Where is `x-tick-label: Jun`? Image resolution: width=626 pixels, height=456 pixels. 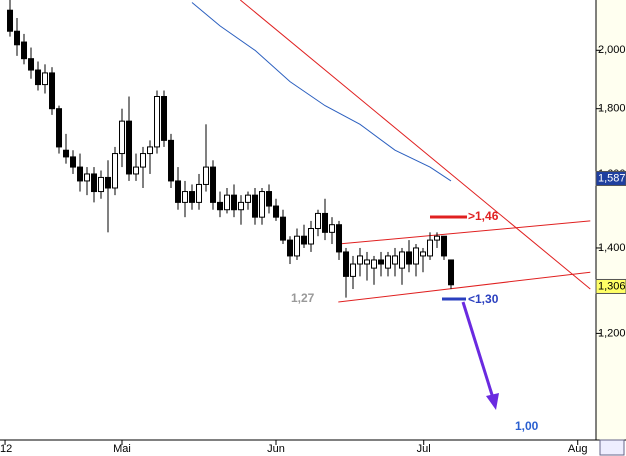 x-tick-label: Jun is located at coordinates (276, 449).